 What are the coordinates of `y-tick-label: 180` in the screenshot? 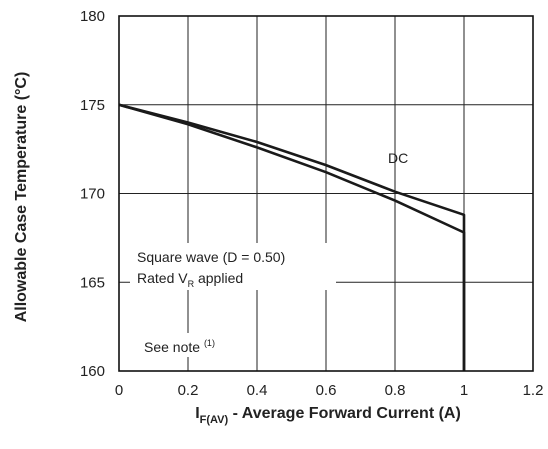 It's located at (92, 16).